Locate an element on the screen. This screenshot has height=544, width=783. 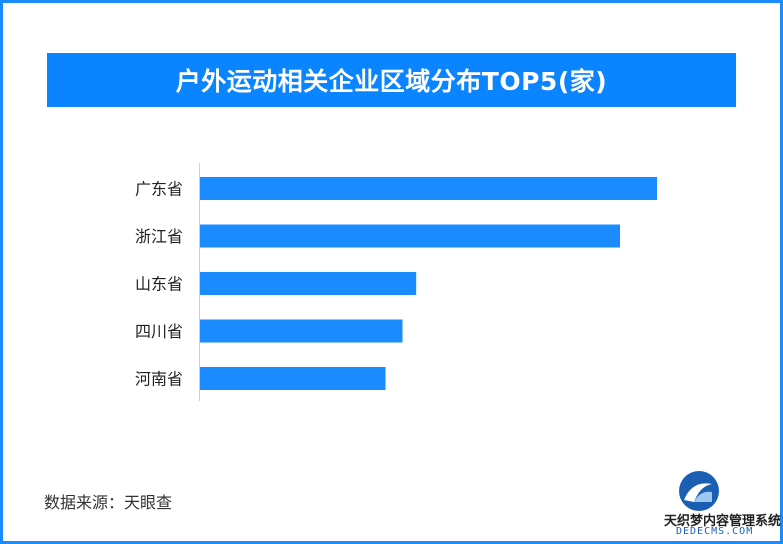
category-label-4: 四川省 is located at coordinates (159, 331).